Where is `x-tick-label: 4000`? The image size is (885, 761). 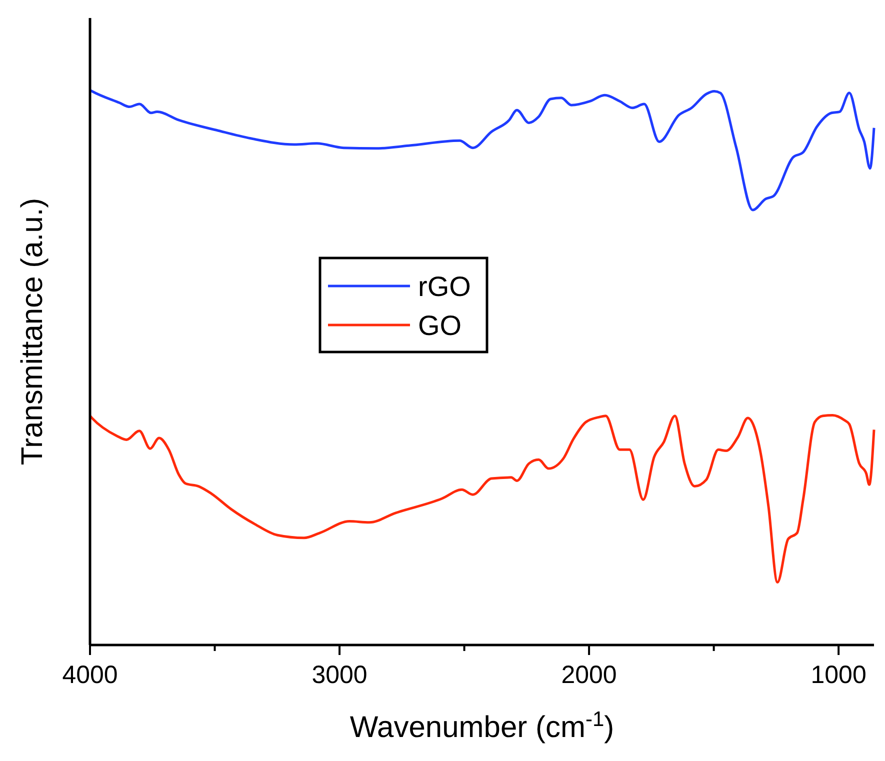 x-tick-label: 4000 is located at coordinates (90, 675).